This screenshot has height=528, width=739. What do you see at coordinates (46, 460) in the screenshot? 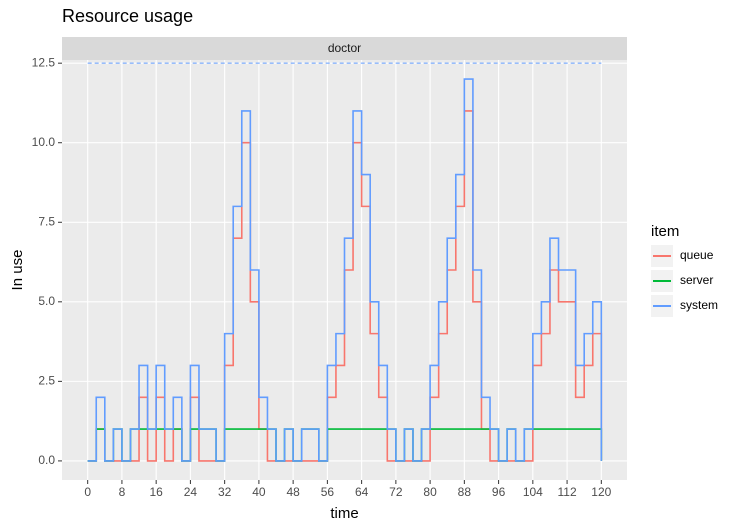
I see `y-tick-label: 0.0` at bounding box center [46, 460].